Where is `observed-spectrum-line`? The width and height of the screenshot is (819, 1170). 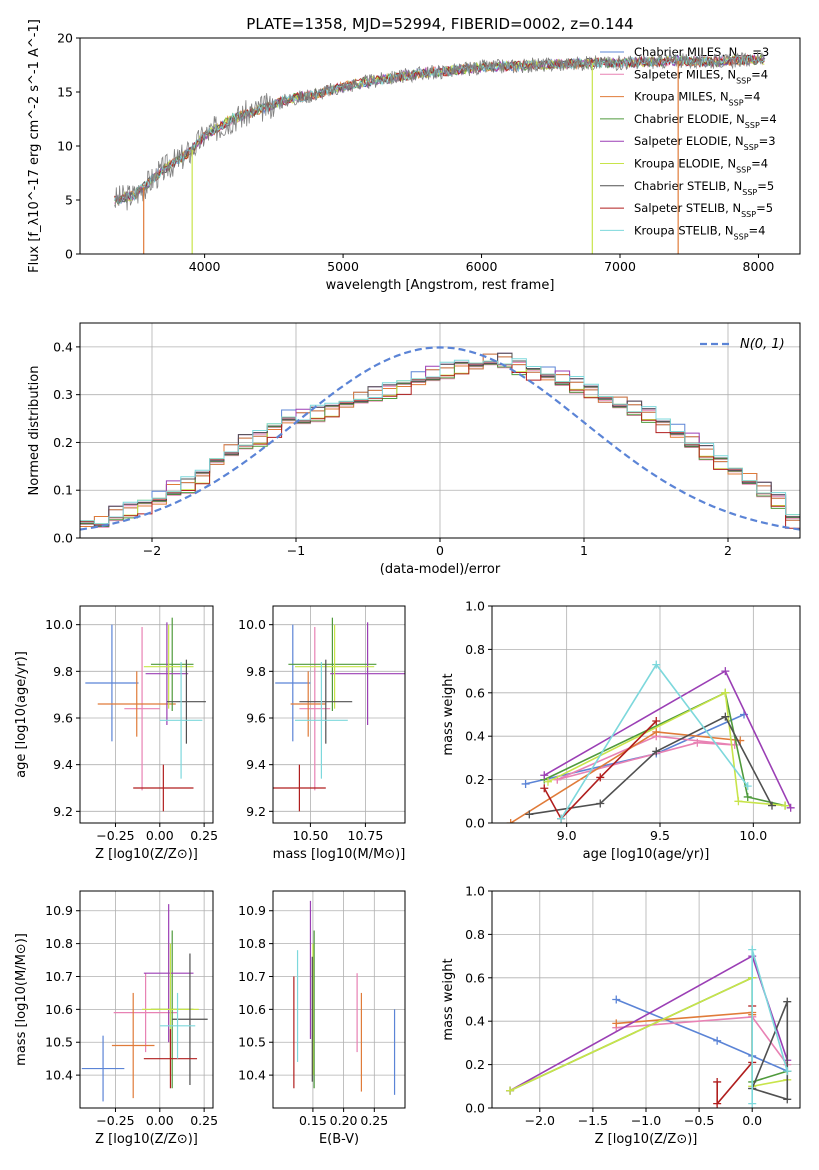 observed-spectrum-line is located at coordinates (440, 131).